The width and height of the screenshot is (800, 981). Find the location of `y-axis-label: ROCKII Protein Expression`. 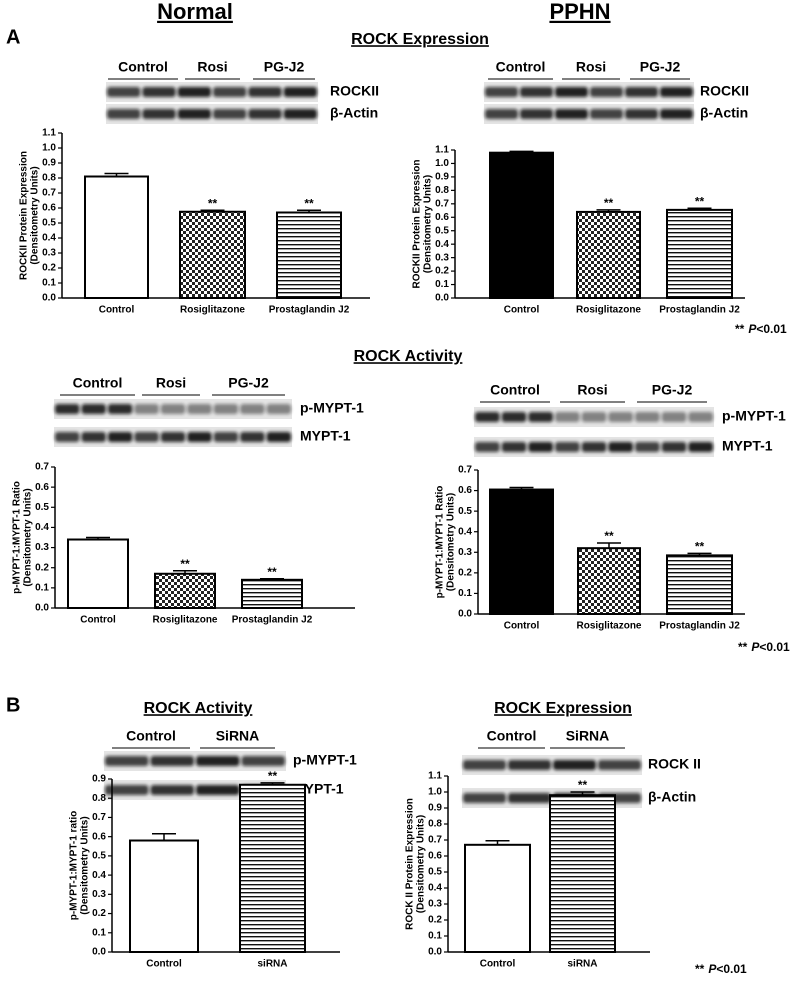

y-axis-label: ROCKII Protein Expression is located at coordinates (24, 215).